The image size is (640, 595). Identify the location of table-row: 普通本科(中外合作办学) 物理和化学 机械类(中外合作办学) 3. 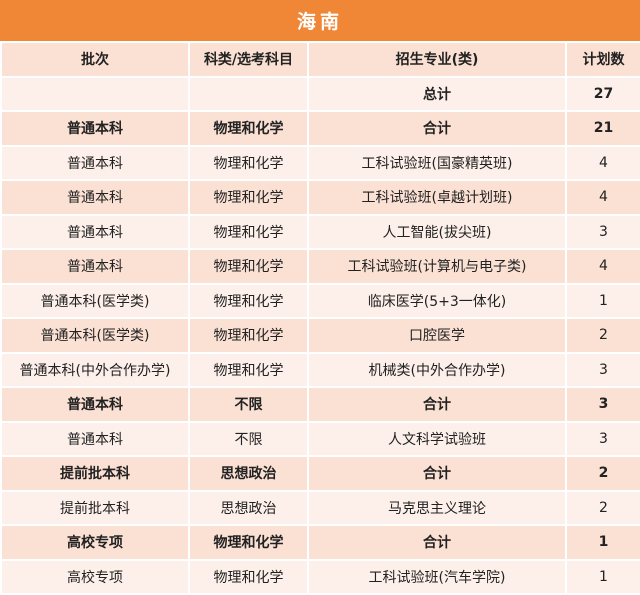
(320, 369).